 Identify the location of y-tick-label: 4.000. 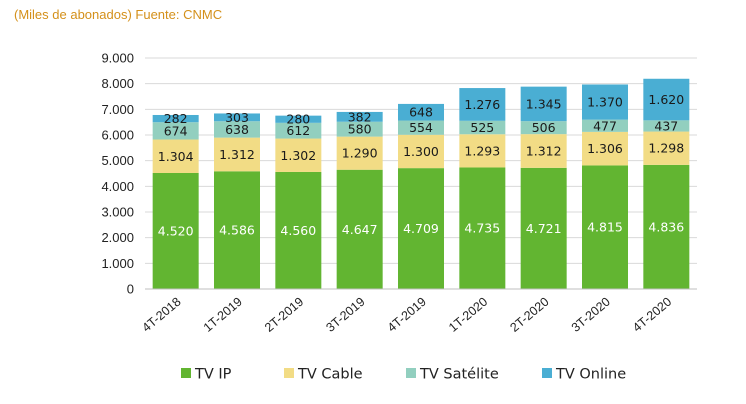
(117, 186).